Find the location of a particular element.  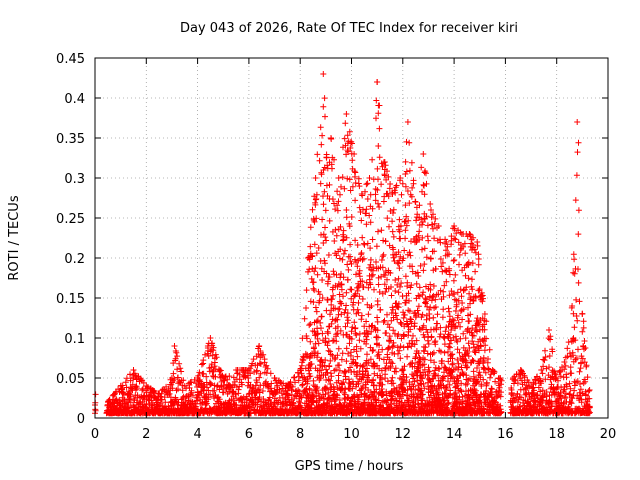

x-axis-label: GPS time / hours is located at coordinates (349, 466).